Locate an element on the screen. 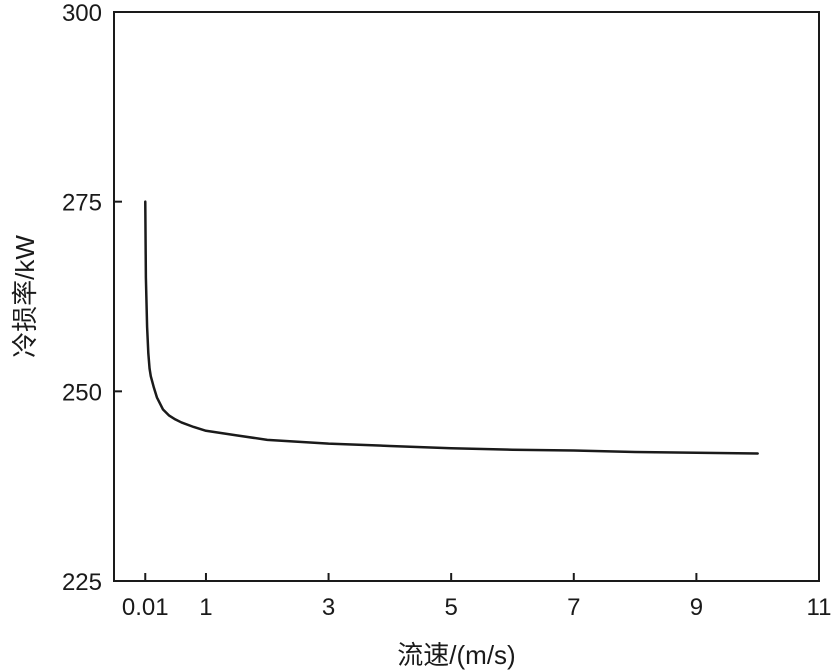 This screenshot has height=670, width=835. x-tick-label: 5 is located at coordinates (450, 607).